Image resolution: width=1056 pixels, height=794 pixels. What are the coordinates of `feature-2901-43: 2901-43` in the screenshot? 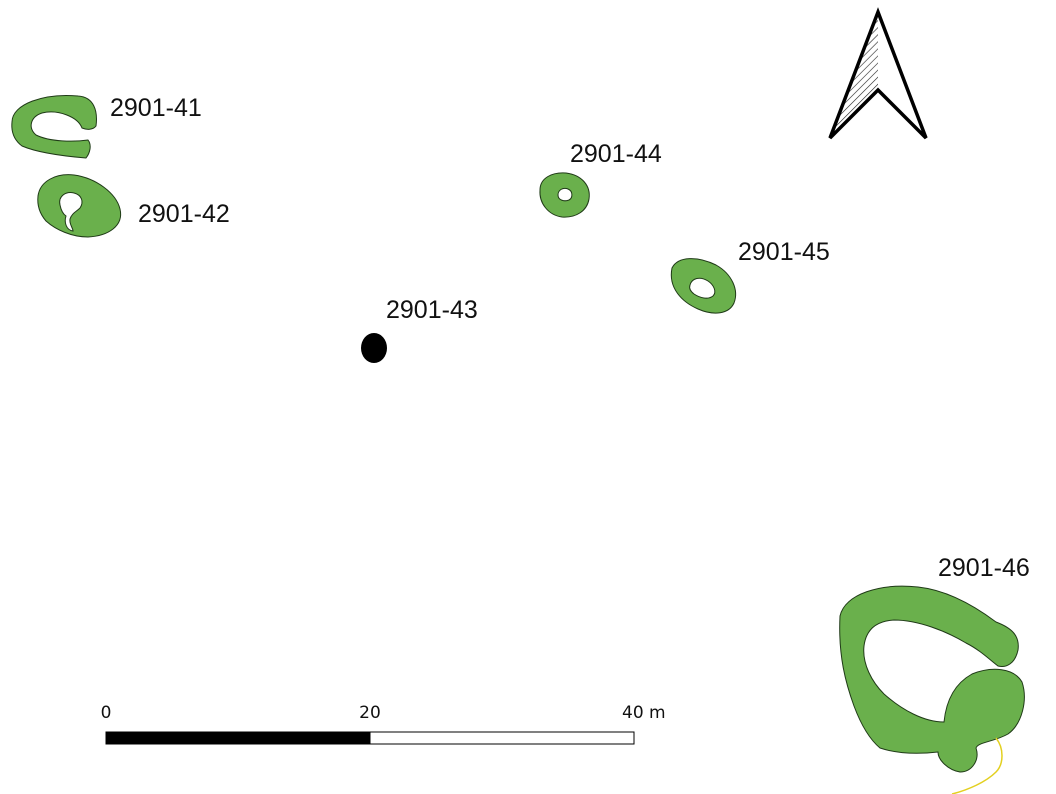 It's located at (419, 329).